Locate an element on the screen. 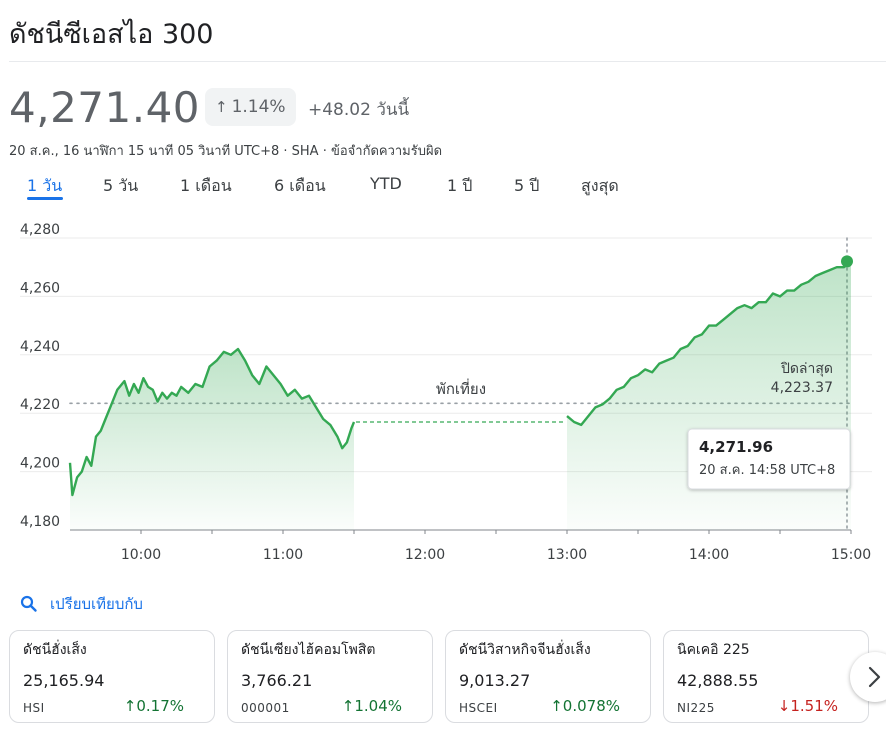 The image size is (886, 733). tab-5-days: 5 วัน is located at coordinates (121, 185).